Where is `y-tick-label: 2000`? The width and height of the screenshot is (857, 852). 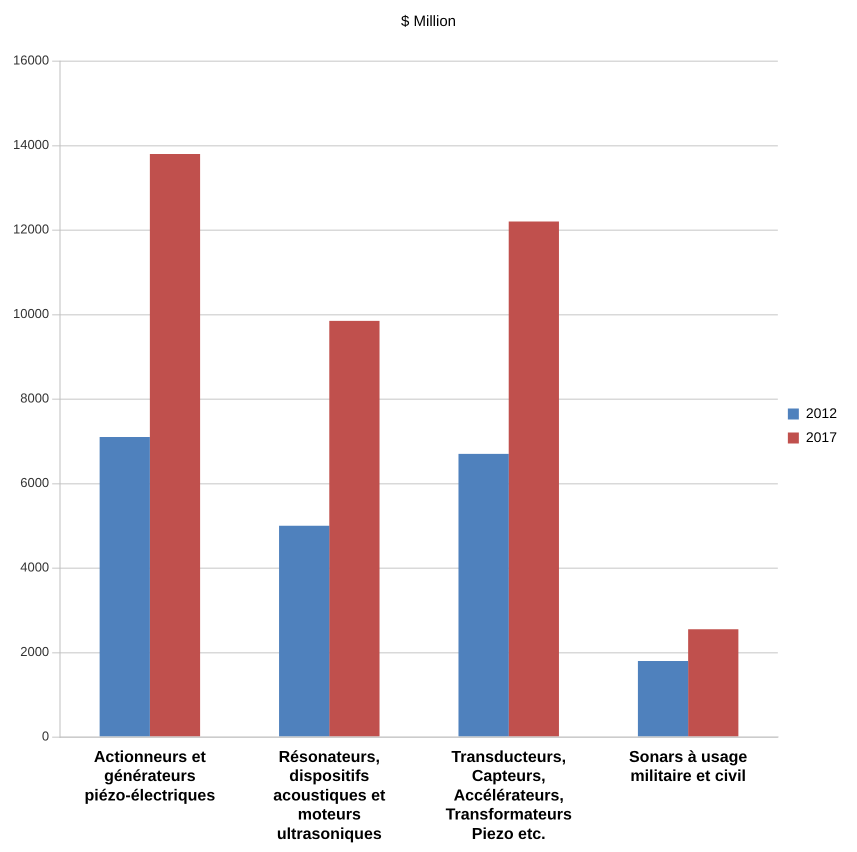
y-tick-label: 2000 is located at coordinates (35, 652).